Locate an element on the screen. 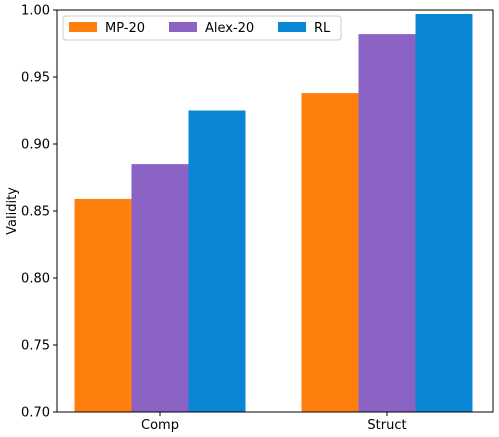  legend-label: RL is located at coordinates (322, 28).